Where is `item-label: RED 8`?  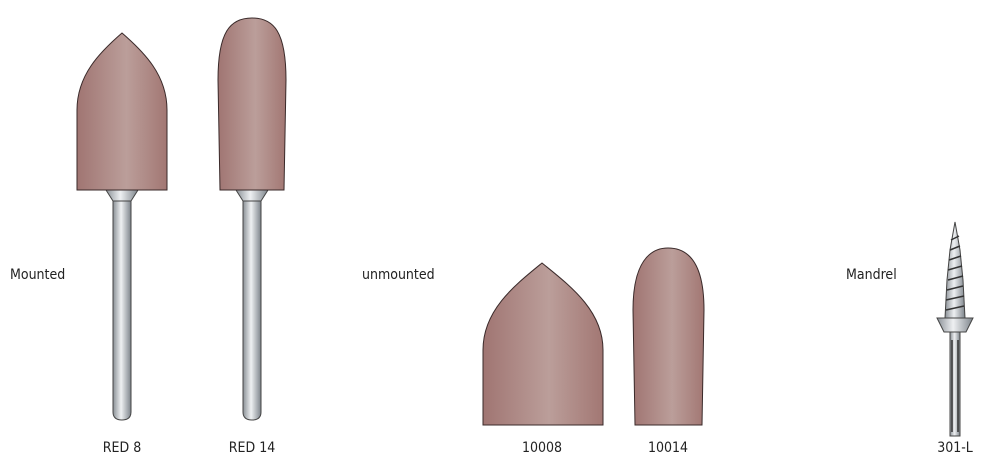
item-label: RED 8 is located at coordinates (122, 448).